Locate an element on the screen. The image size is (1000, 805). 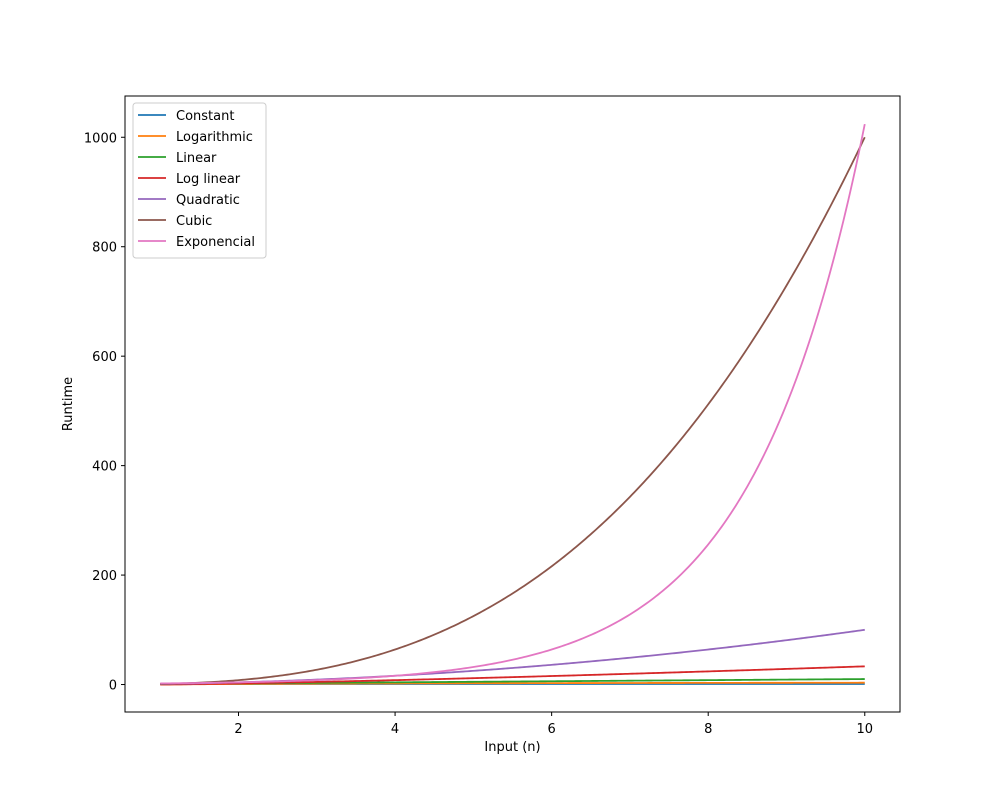
legend-box is located at coordinates (199, 180).